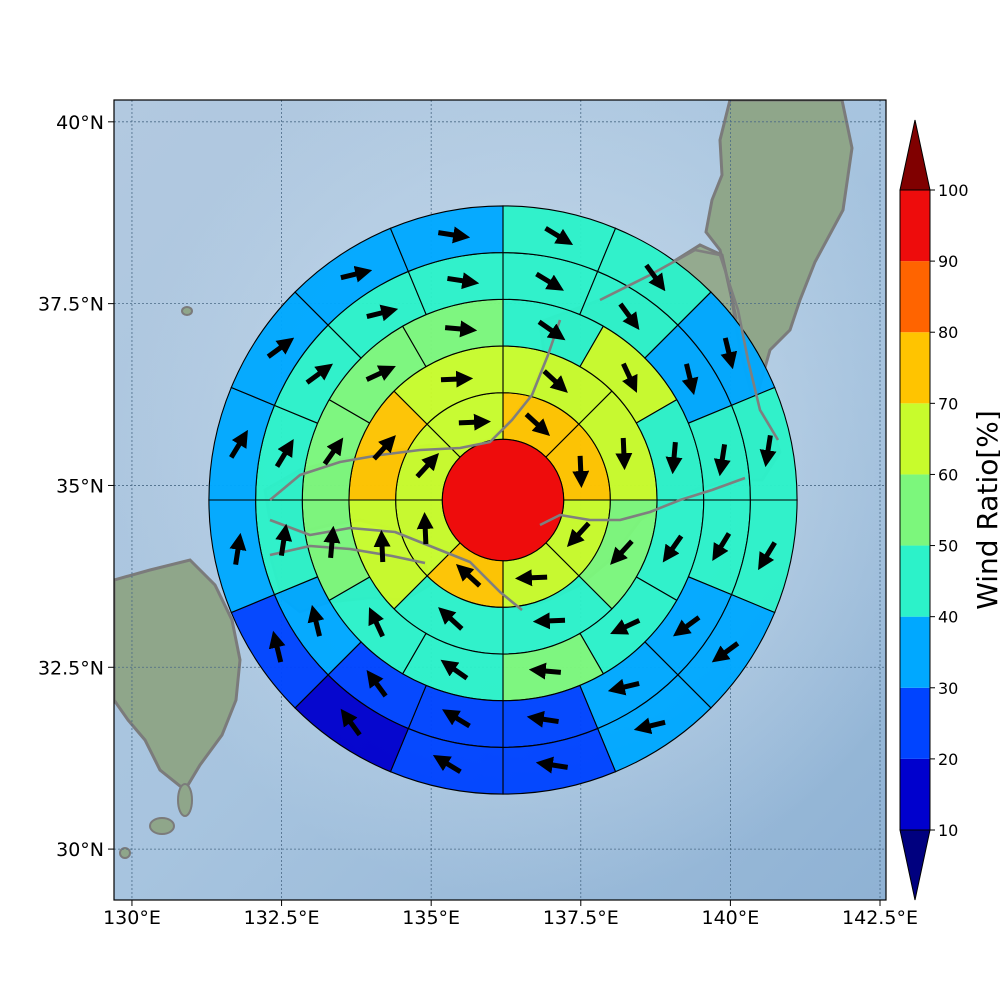  What do you see at coordinates (510, 914) in the screenshot?
I see `x-axis-ticks: 130°E 132.5°E 135°E 137.5°E 140°E 142.5°E` at bounding box center [510, 914].